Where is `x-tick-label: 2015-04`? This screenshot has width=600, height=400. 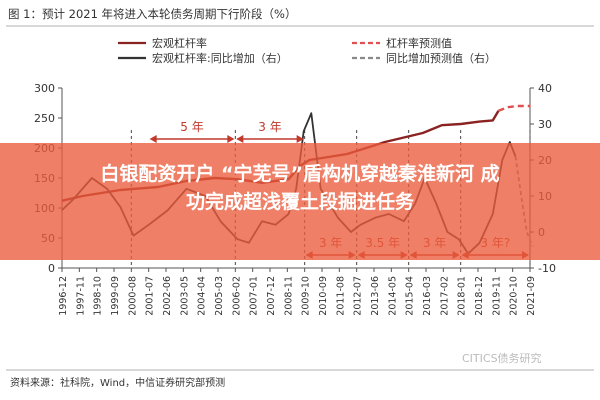
x-tick-label: 2015-04 is located at coordinates (410, 296).